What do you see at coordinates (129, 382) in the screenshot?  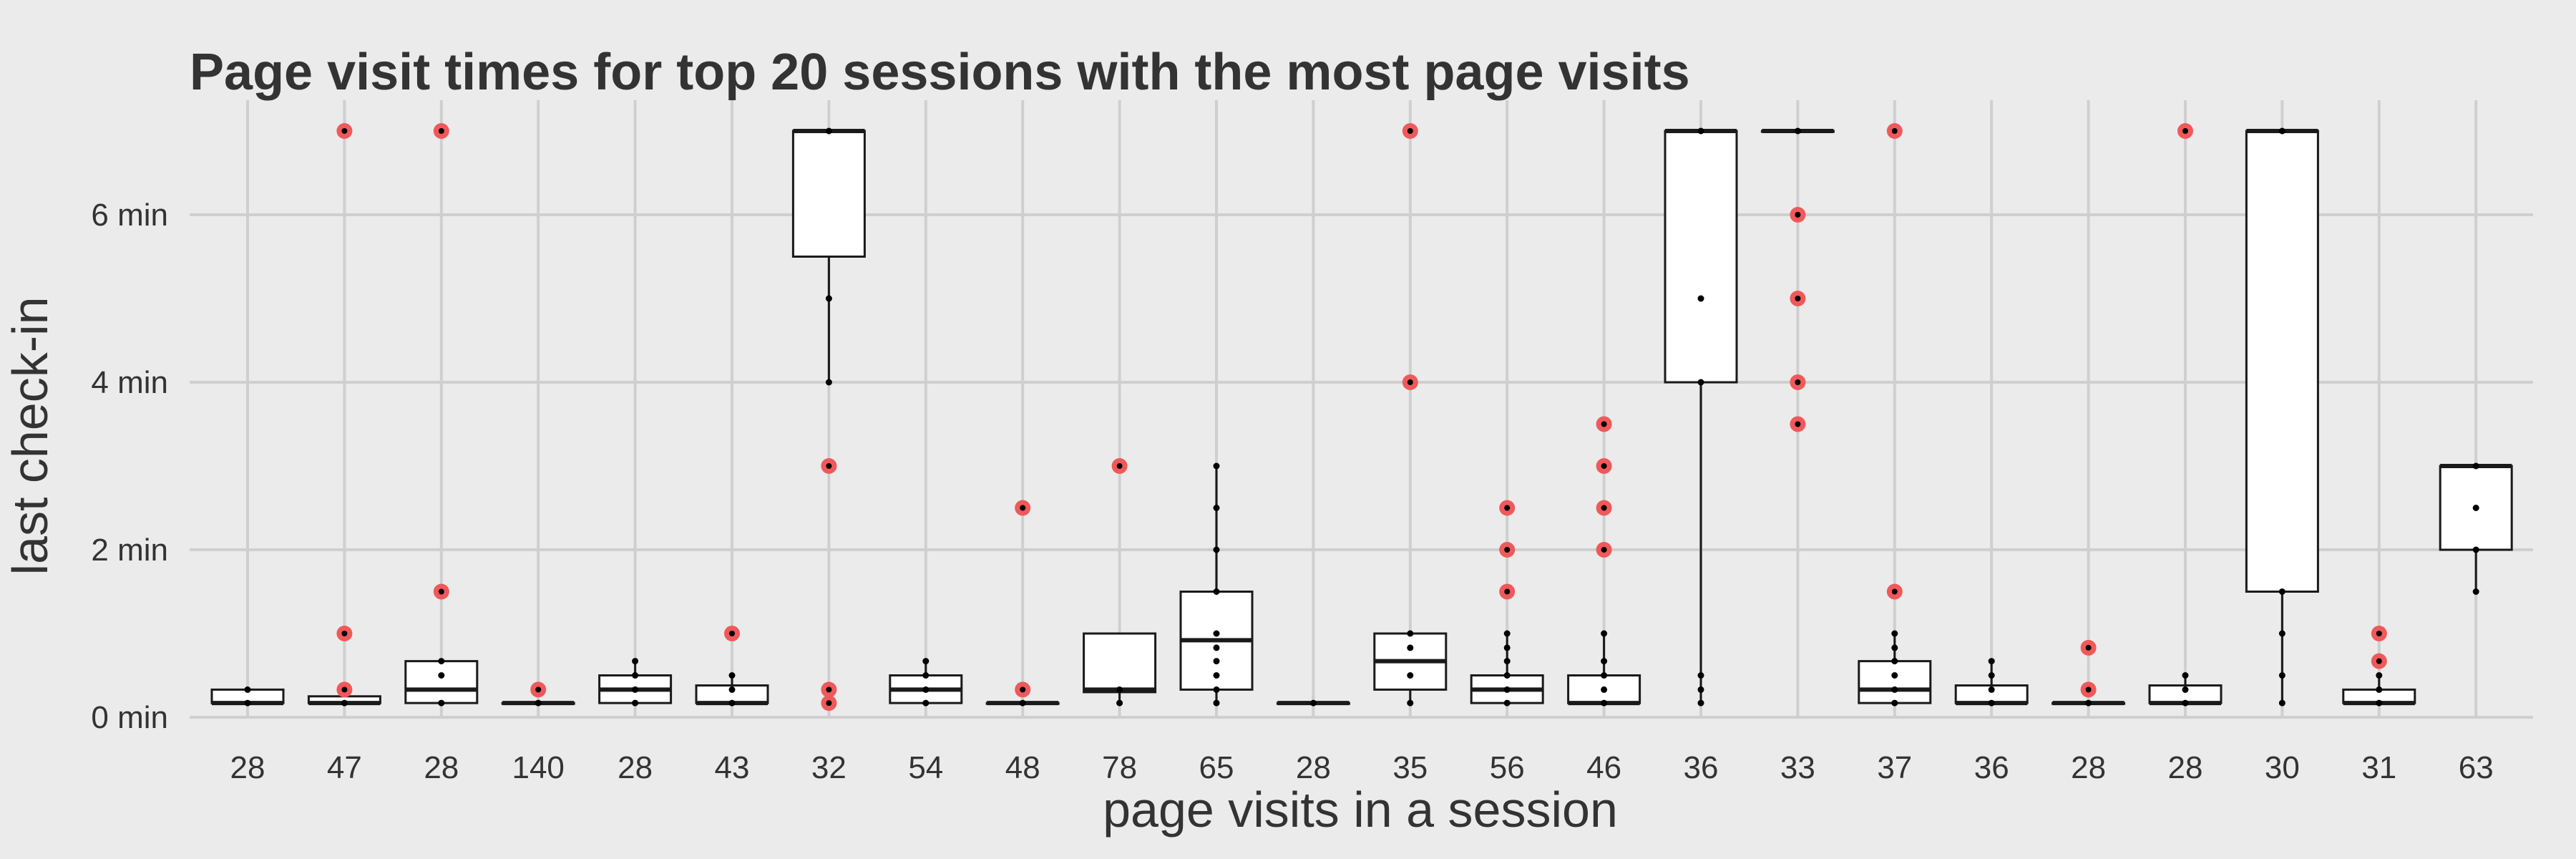 I see `y-tick-label: 4 min` at bounding box center [129, 382].